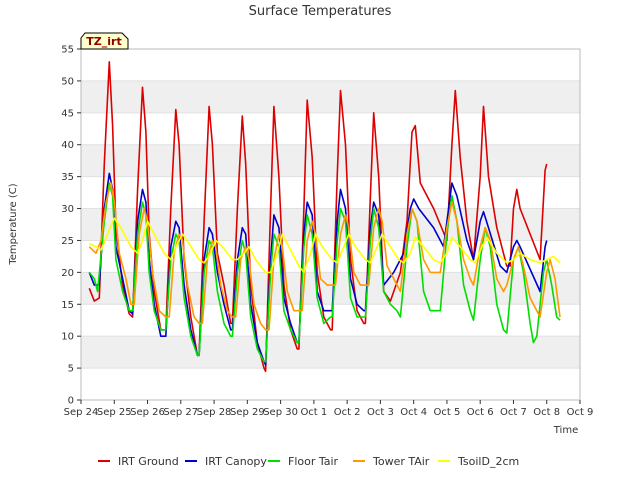  I want to click on x-tick-label: Oct 2, so click(347, 412).